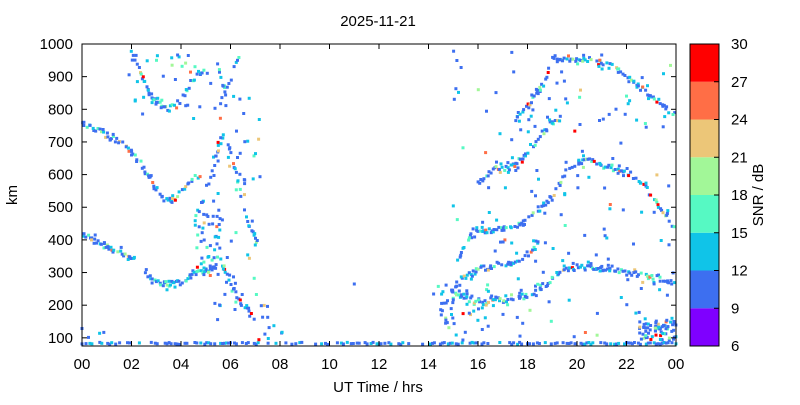 The height and width of the screenshot is (405, 800). What do you see at coordinates (60, 175) in the screenshot?
I see `y-tick-label: 600` at bounding box center [60, 175].